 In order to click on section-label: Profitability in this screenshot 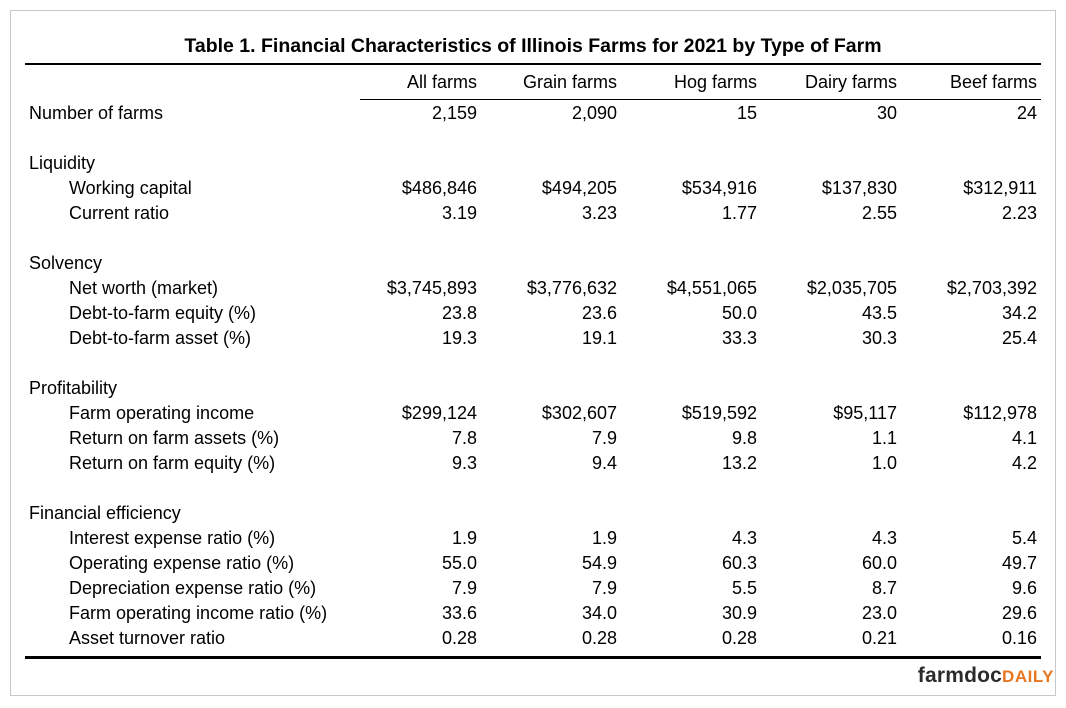, I will do `click(73, 388)`.